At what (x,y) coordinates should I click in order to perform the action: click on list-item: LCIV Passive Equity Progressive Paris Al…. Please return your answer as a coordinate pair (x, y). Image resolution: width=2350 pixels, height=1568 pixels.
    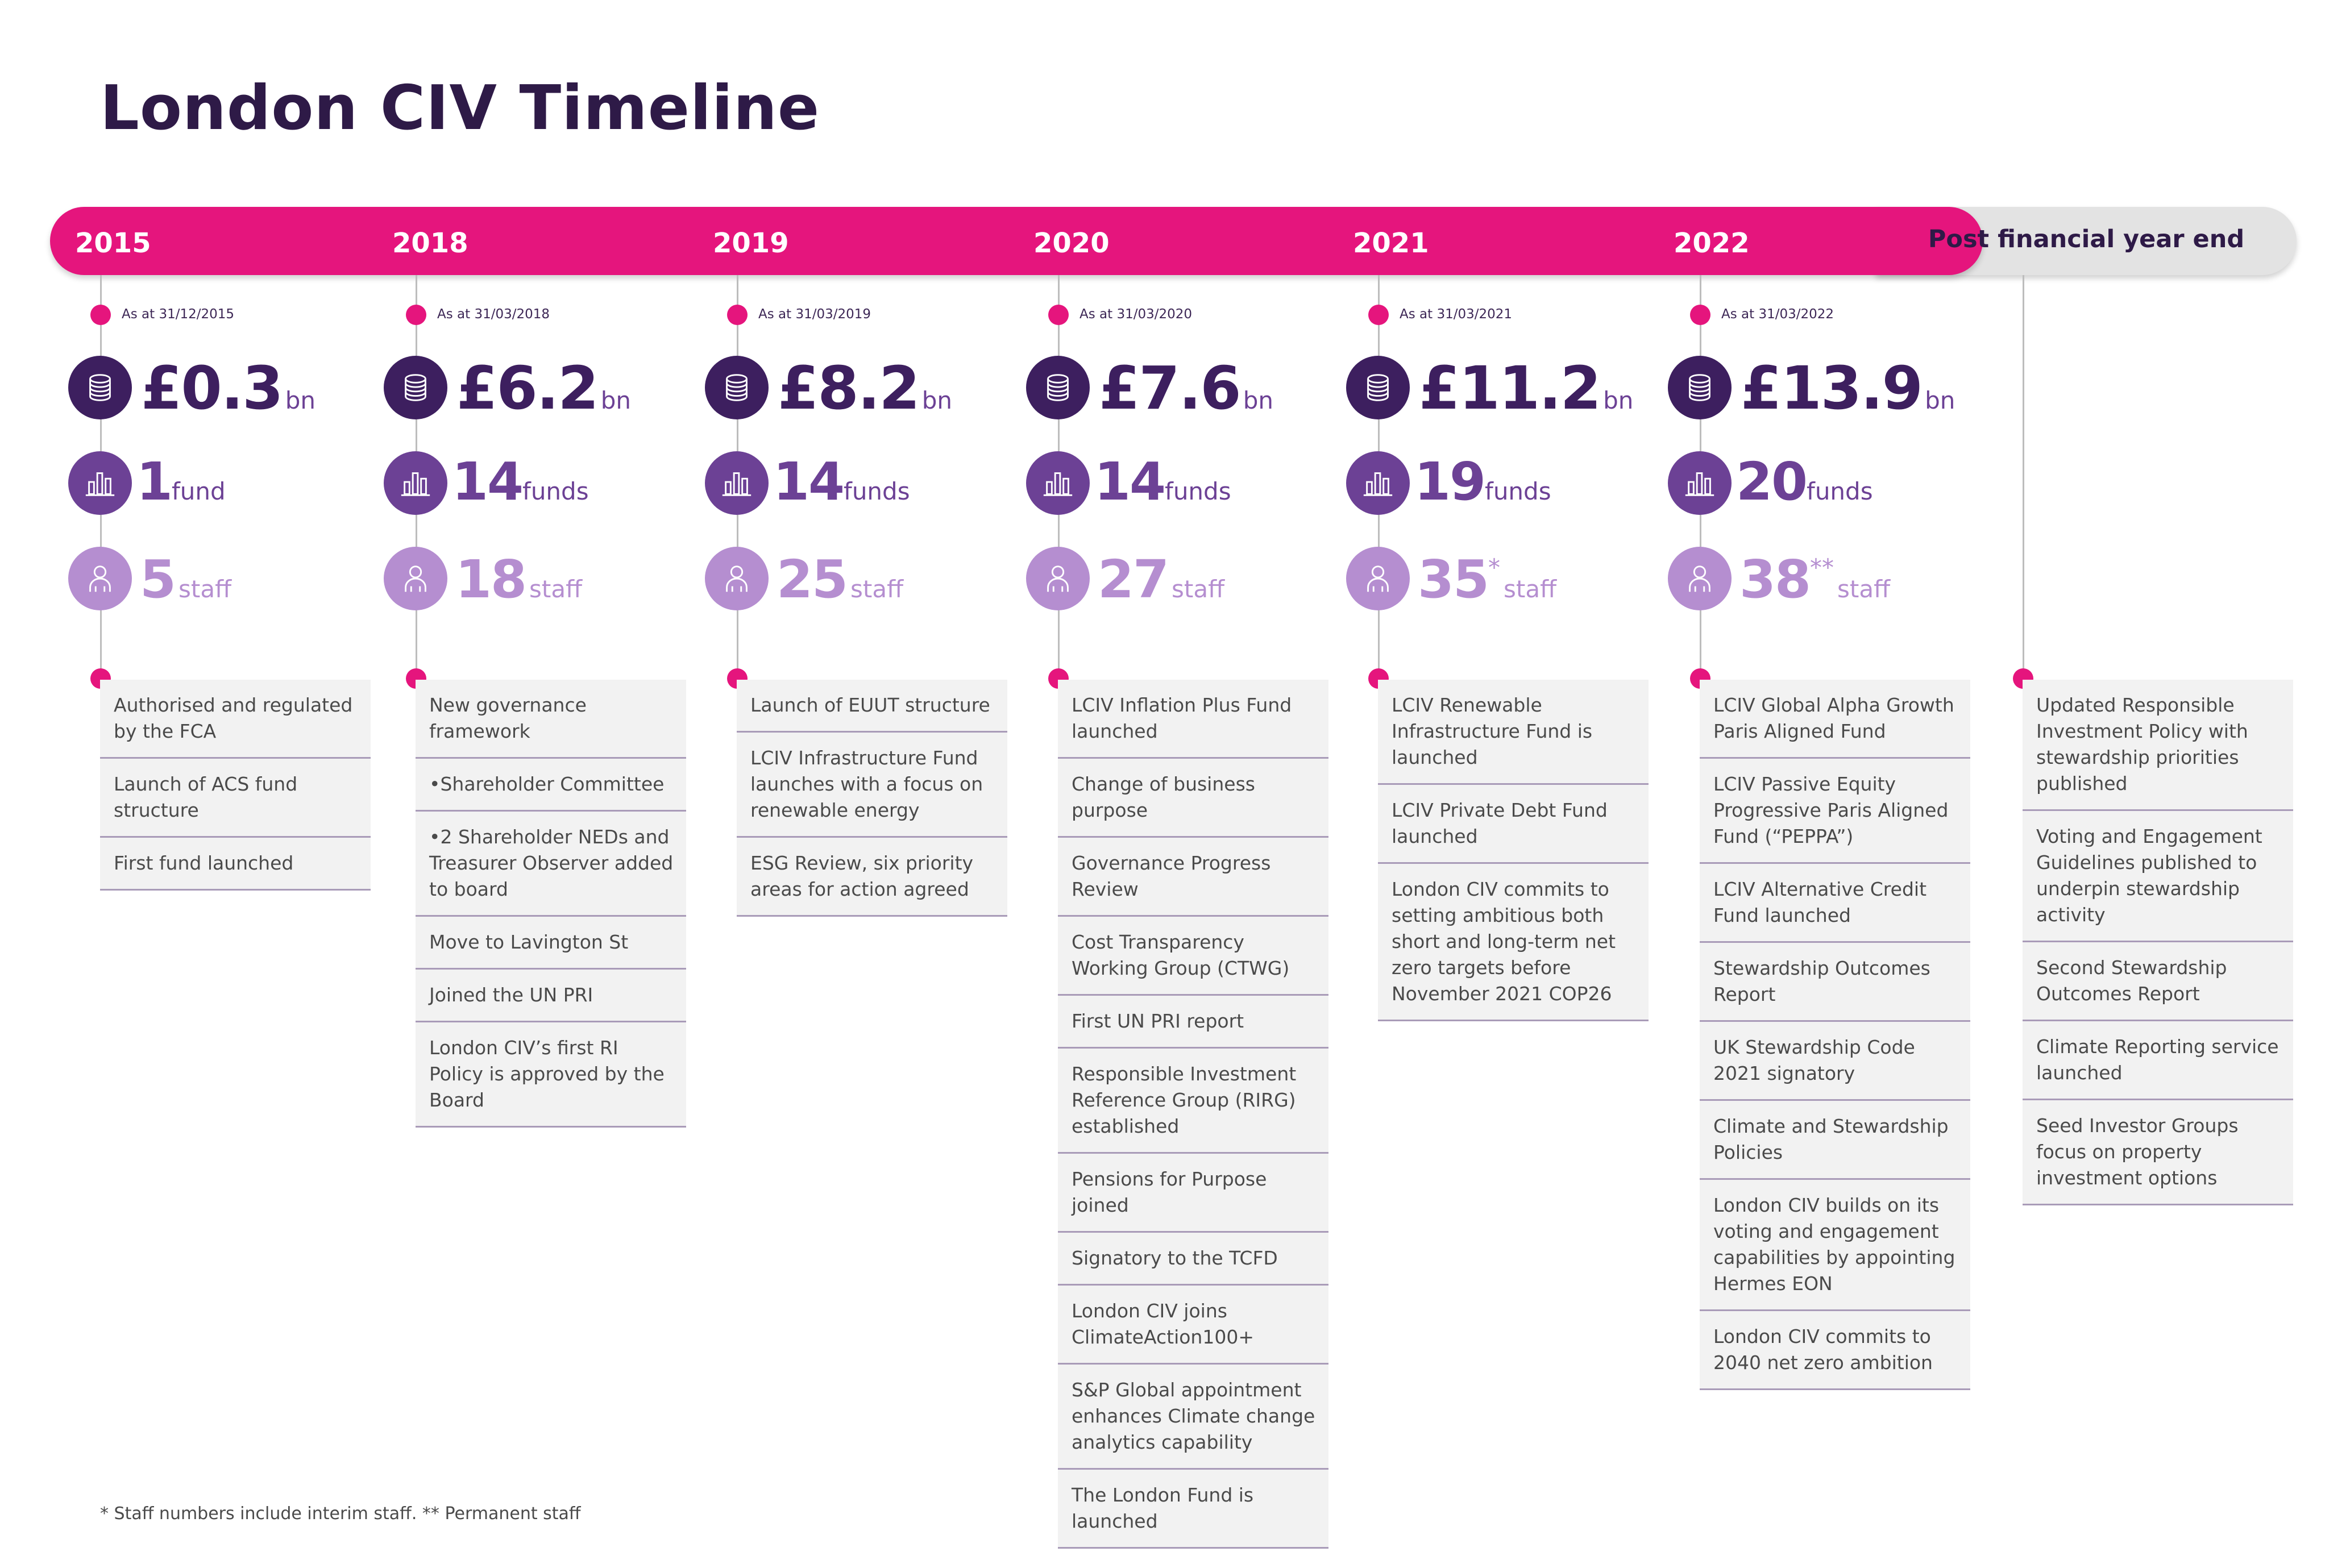
    Looking at the image, I should click on (1835, 811).